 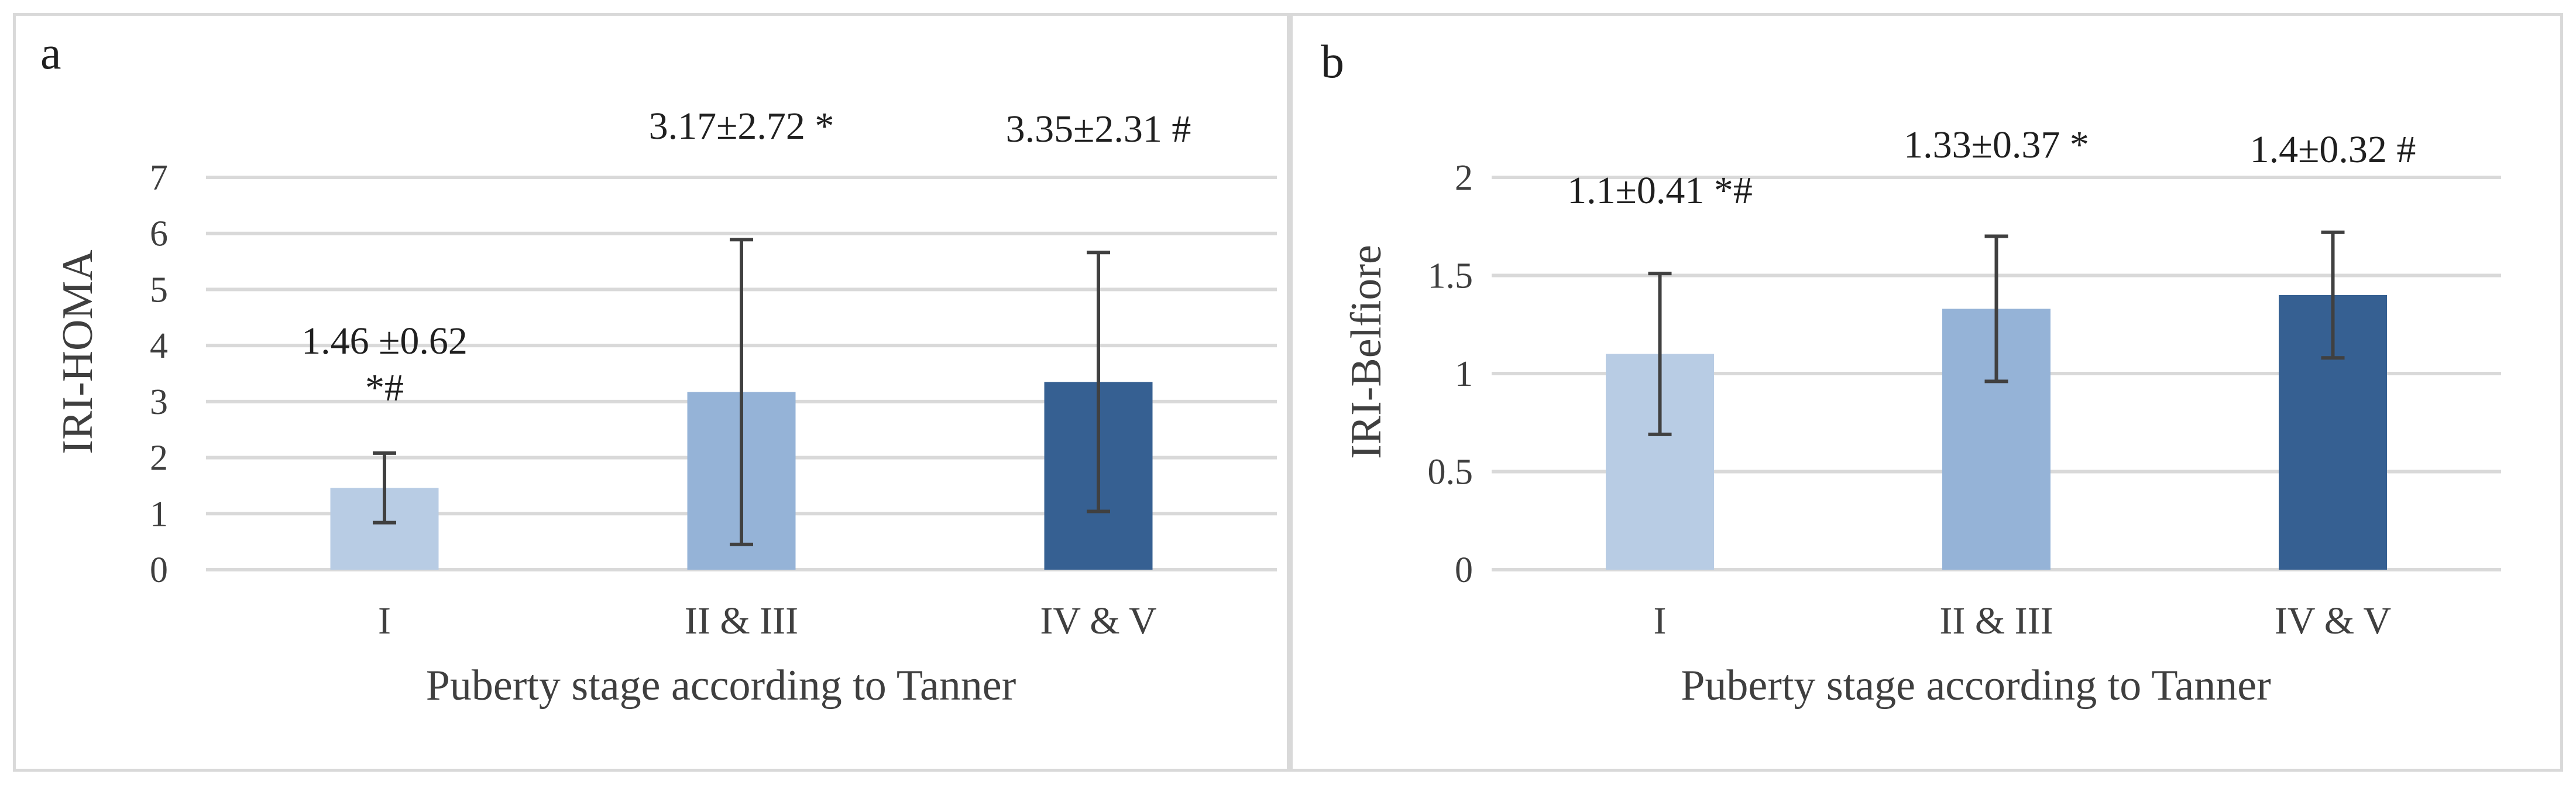 I want to click on chart-a-x-axis-label: Puberty stage according to Tanner, so click(x=721, y=686).